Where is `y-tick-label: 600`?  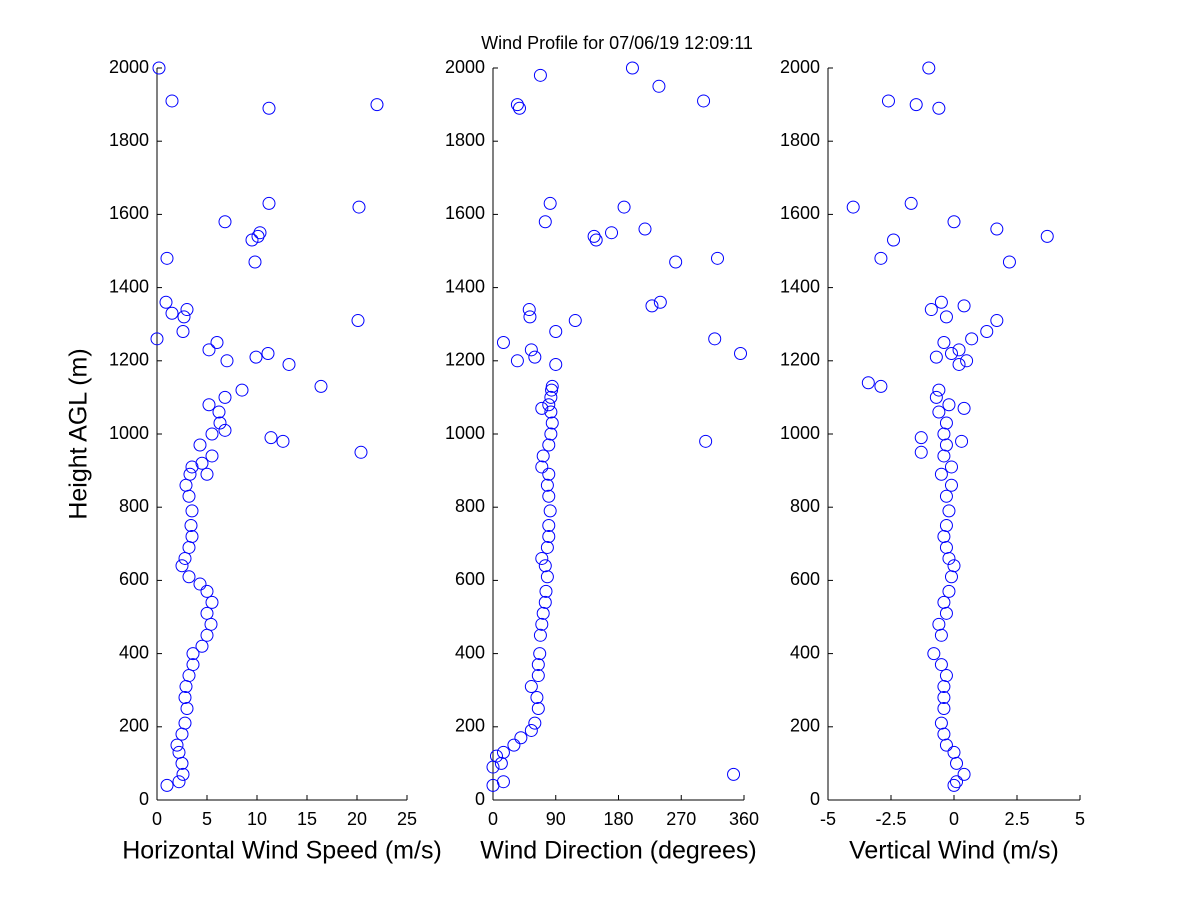 y-tick-label: 600 is located at coordinates (805, 579).